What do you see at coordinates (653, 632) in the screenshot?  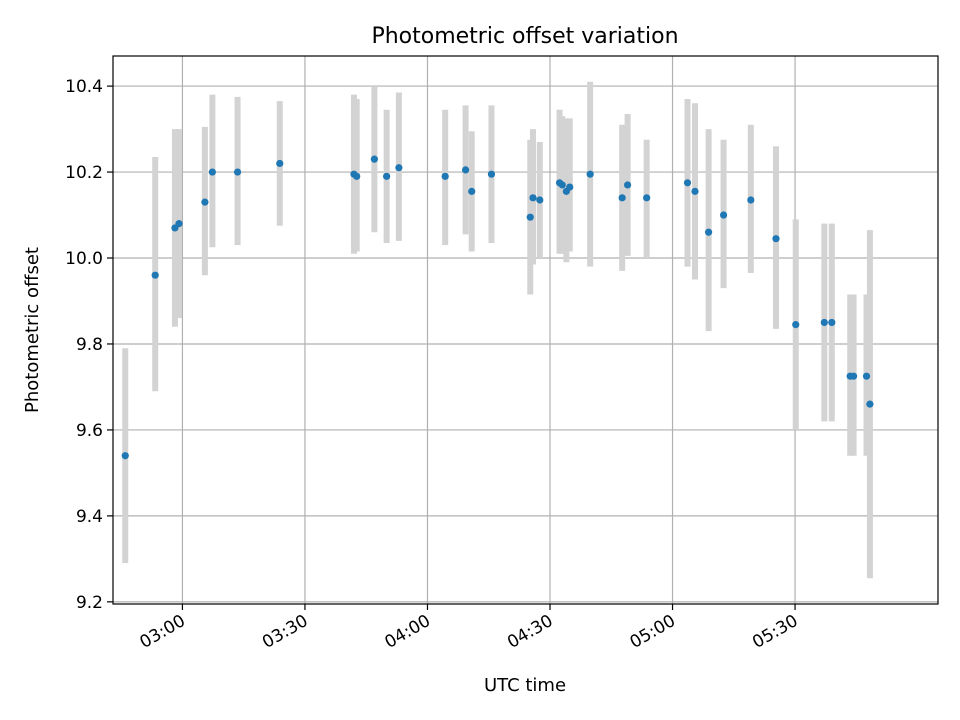 I see `x-tick-label: 05:00` at bounding box center [653, 632].